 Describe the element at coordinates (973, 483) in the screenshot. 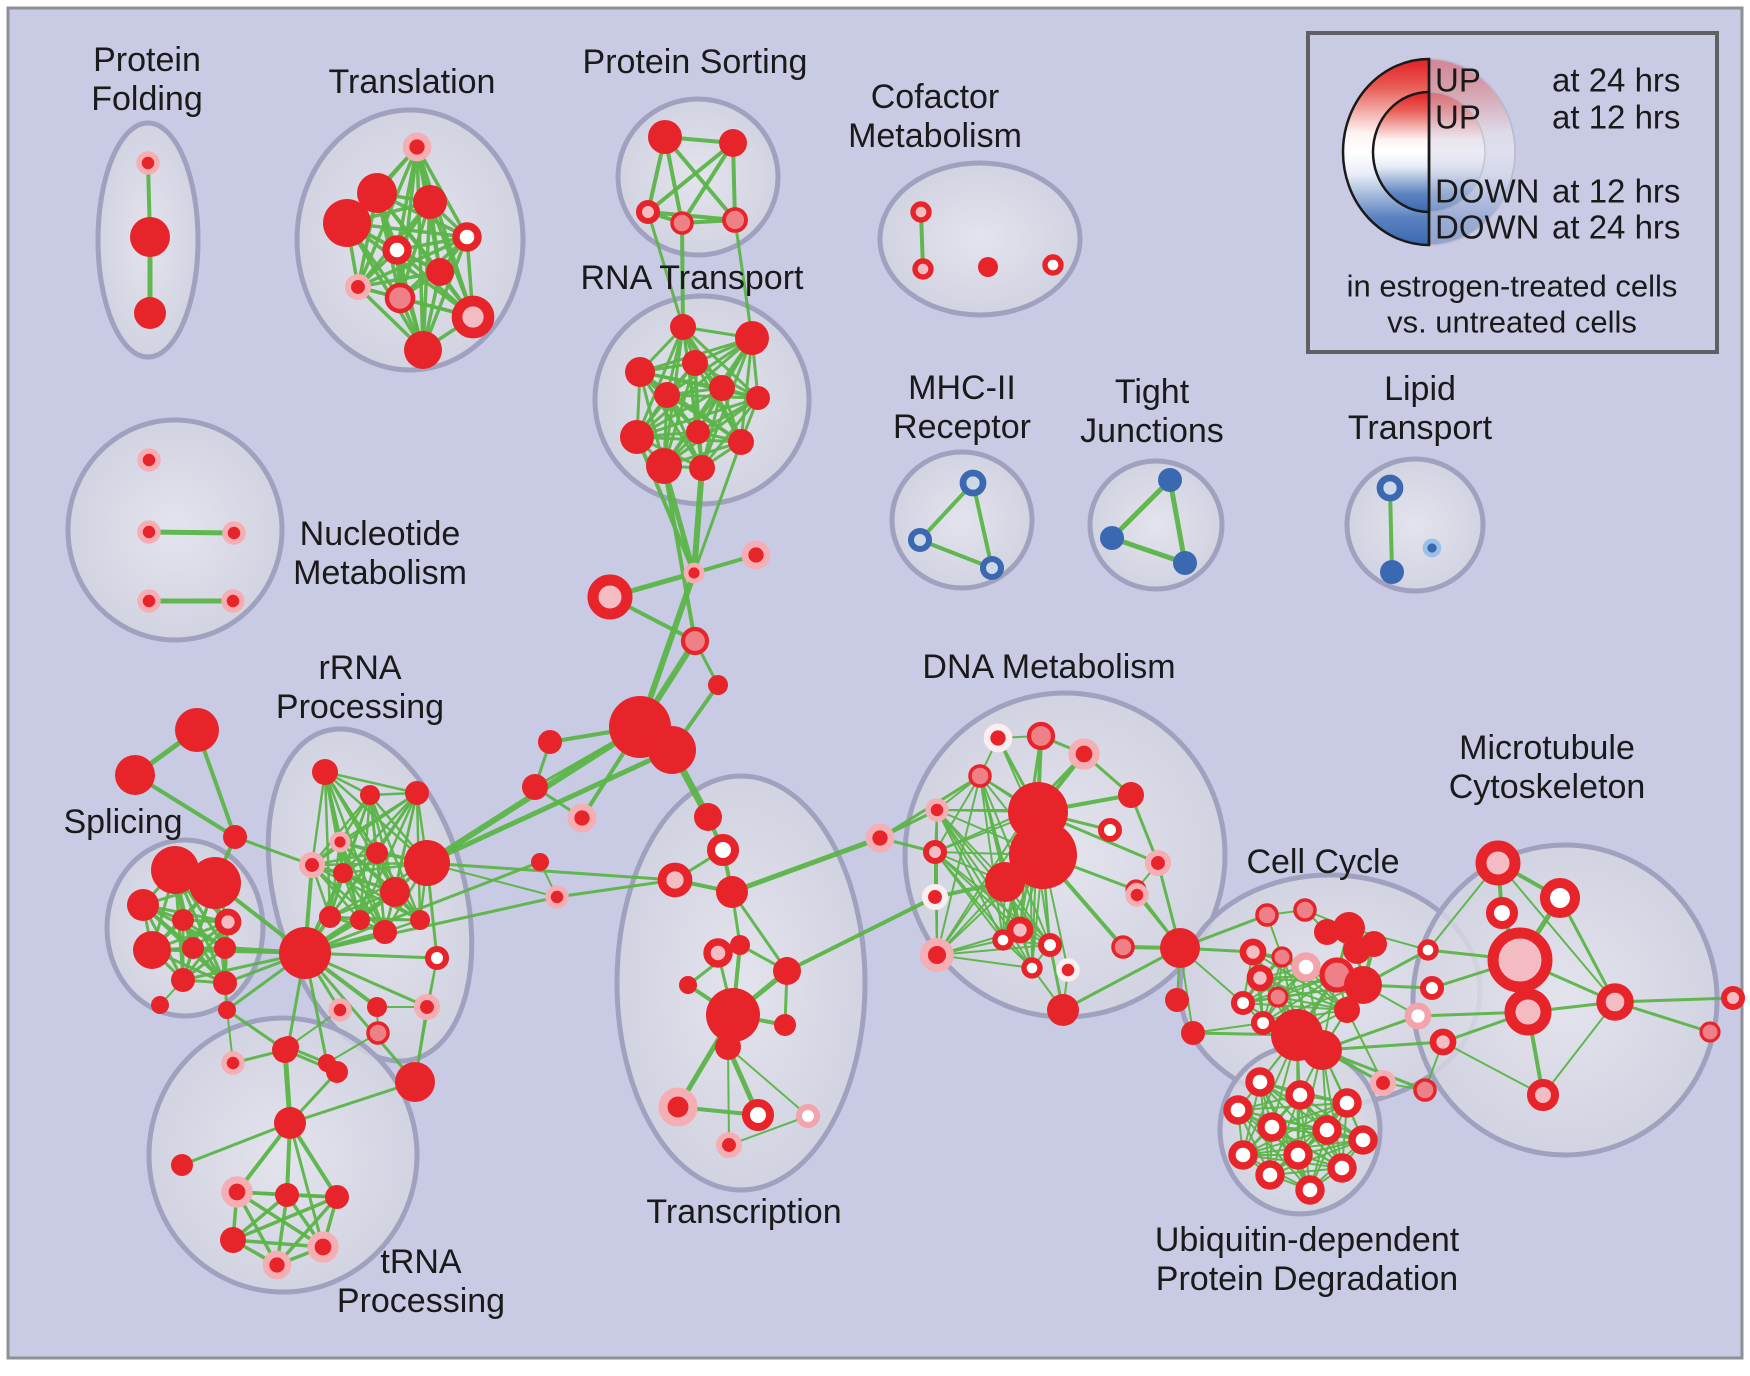

I see `network-node-mh1` at that location.